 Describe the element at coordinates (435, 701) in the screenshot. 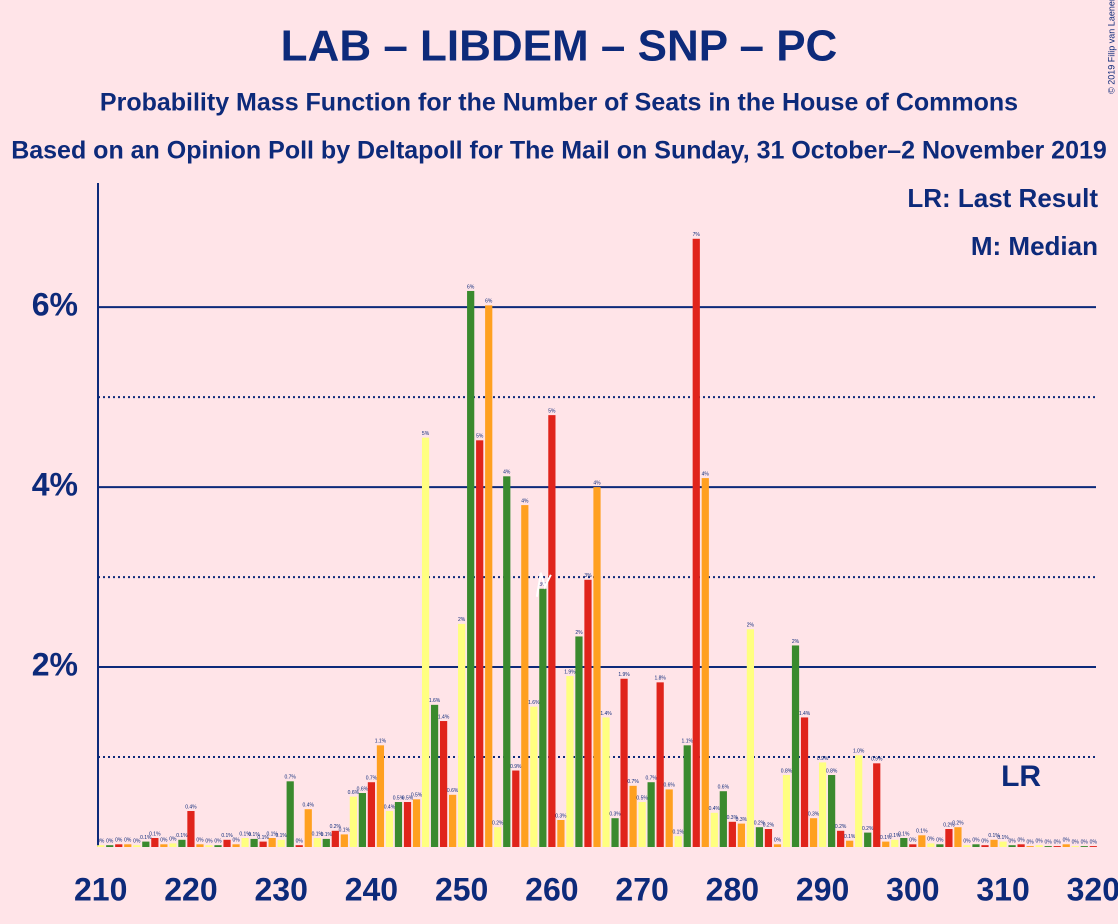

I see `value-label: 1.6%` at that location.